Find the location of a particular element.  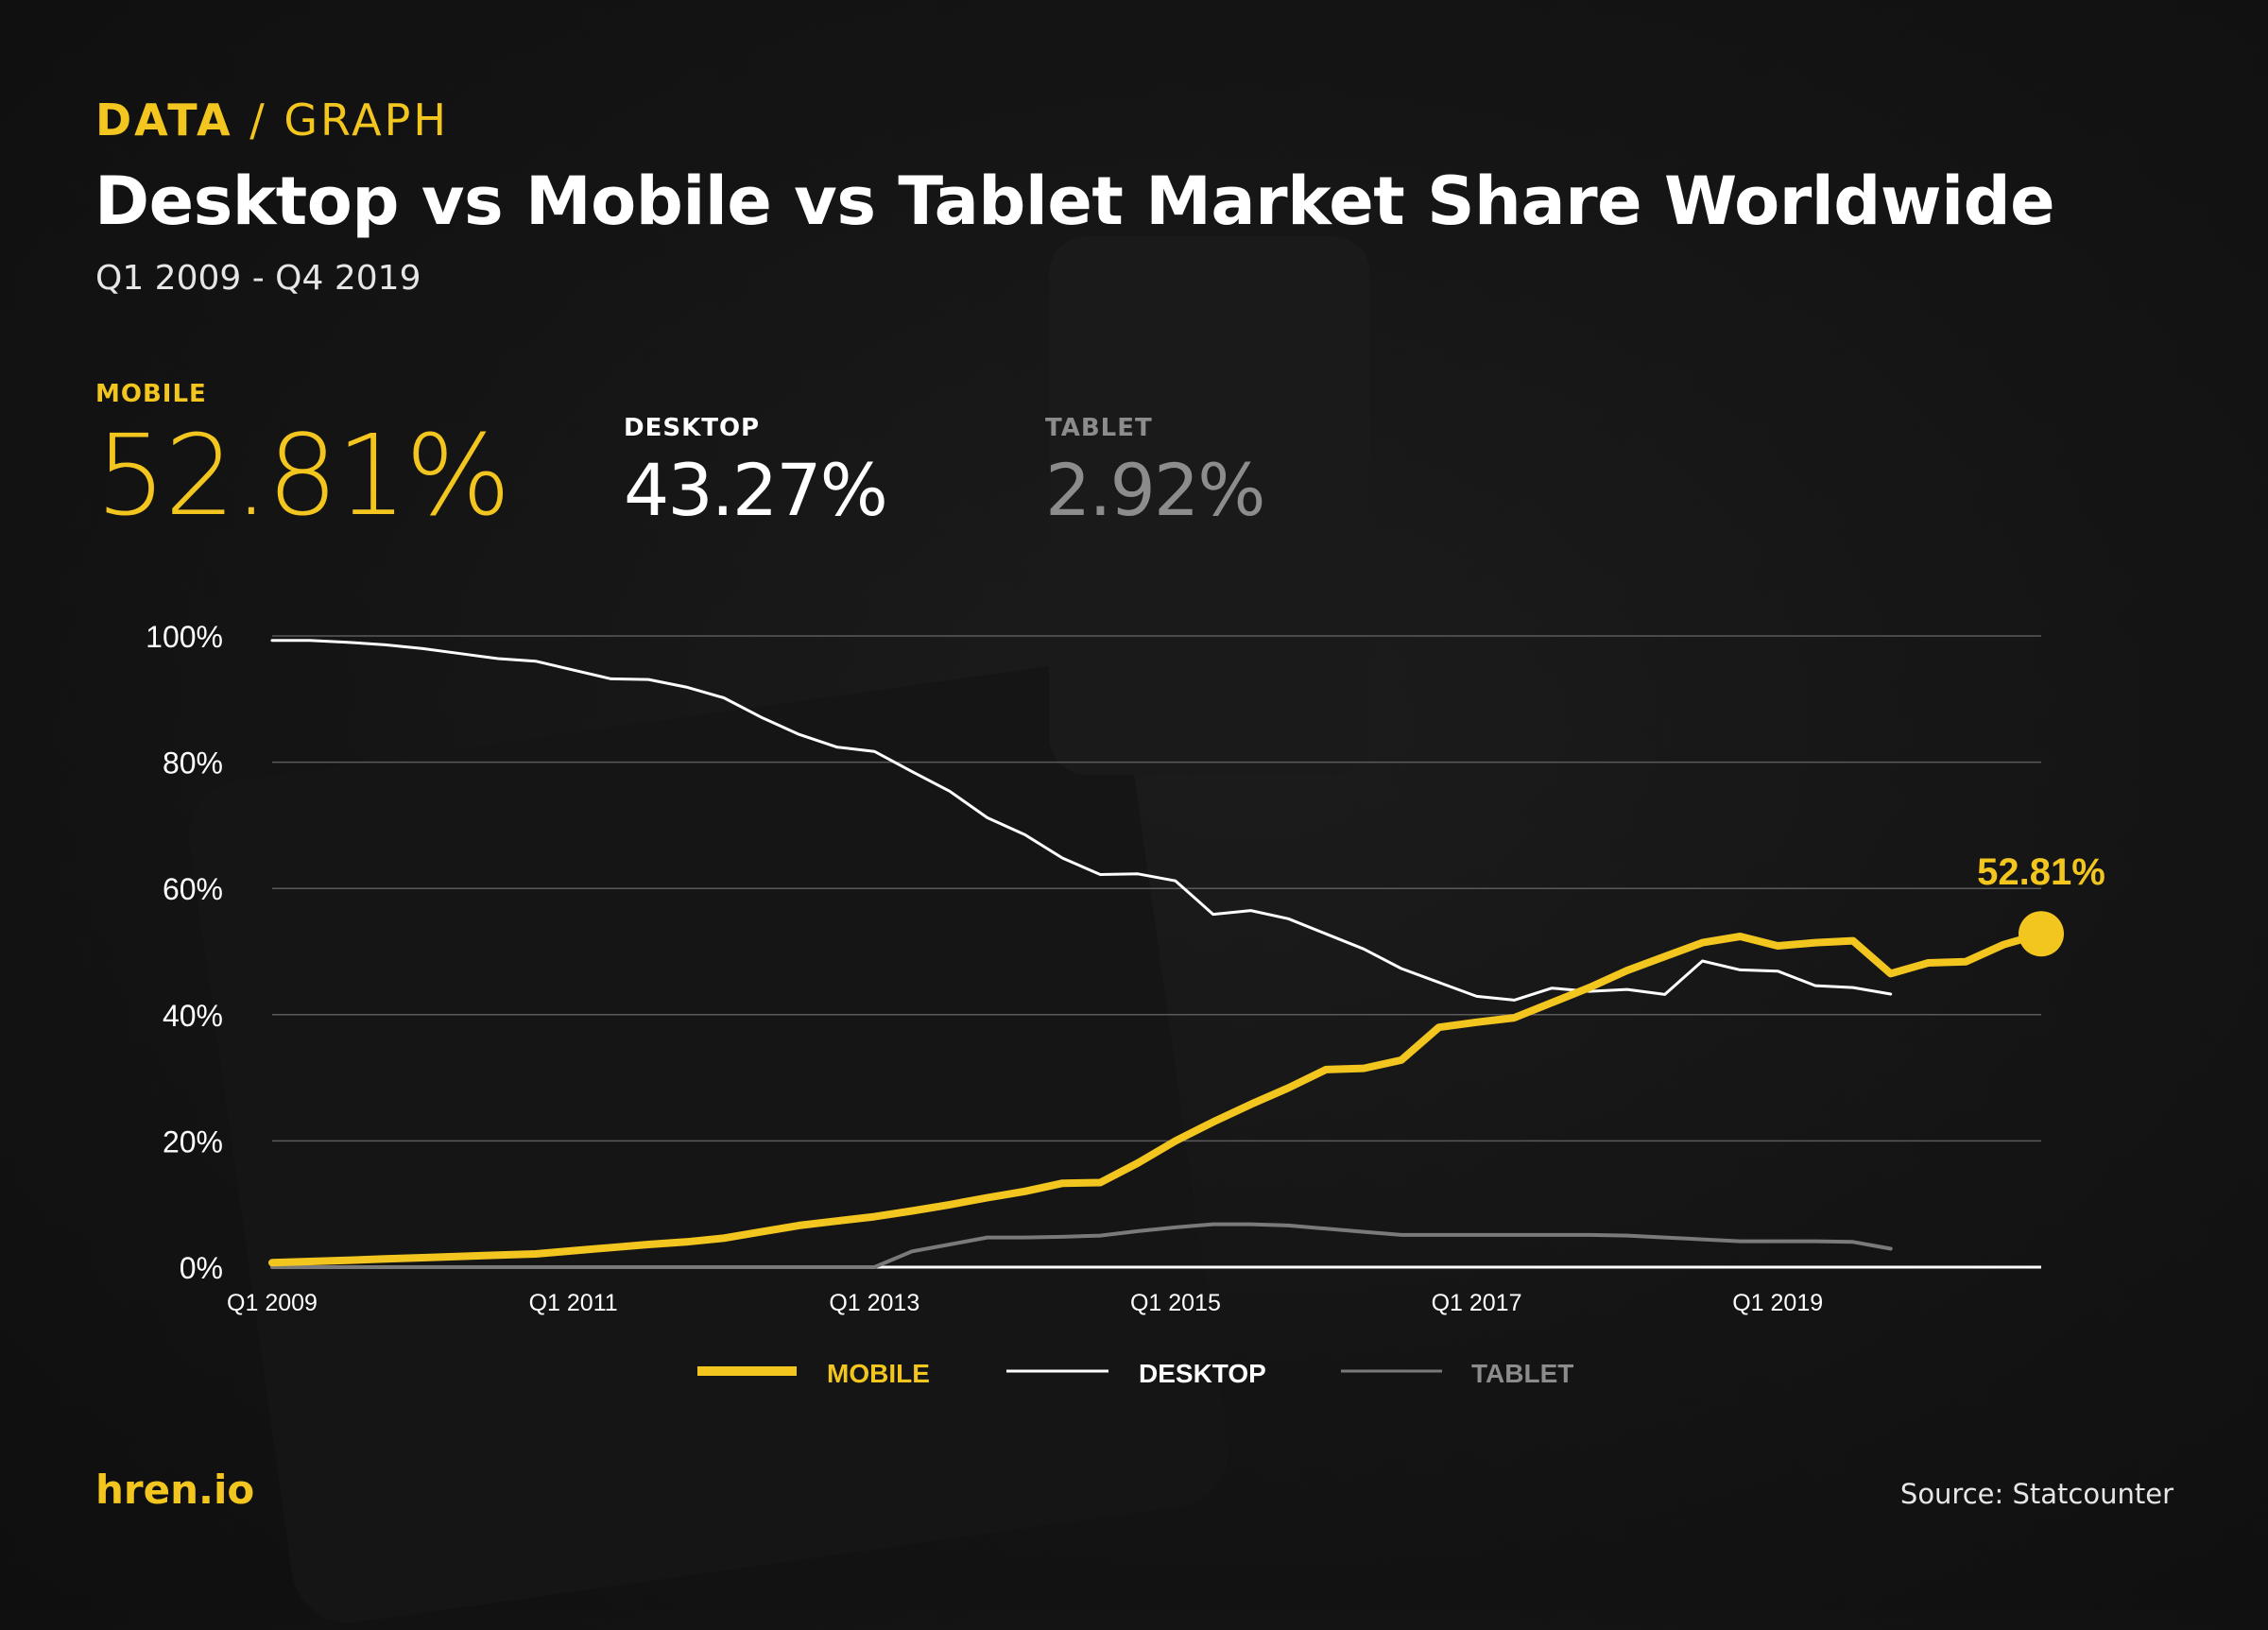

legend-label-mobile: MOBILE is located at coordinates (878, 1373).